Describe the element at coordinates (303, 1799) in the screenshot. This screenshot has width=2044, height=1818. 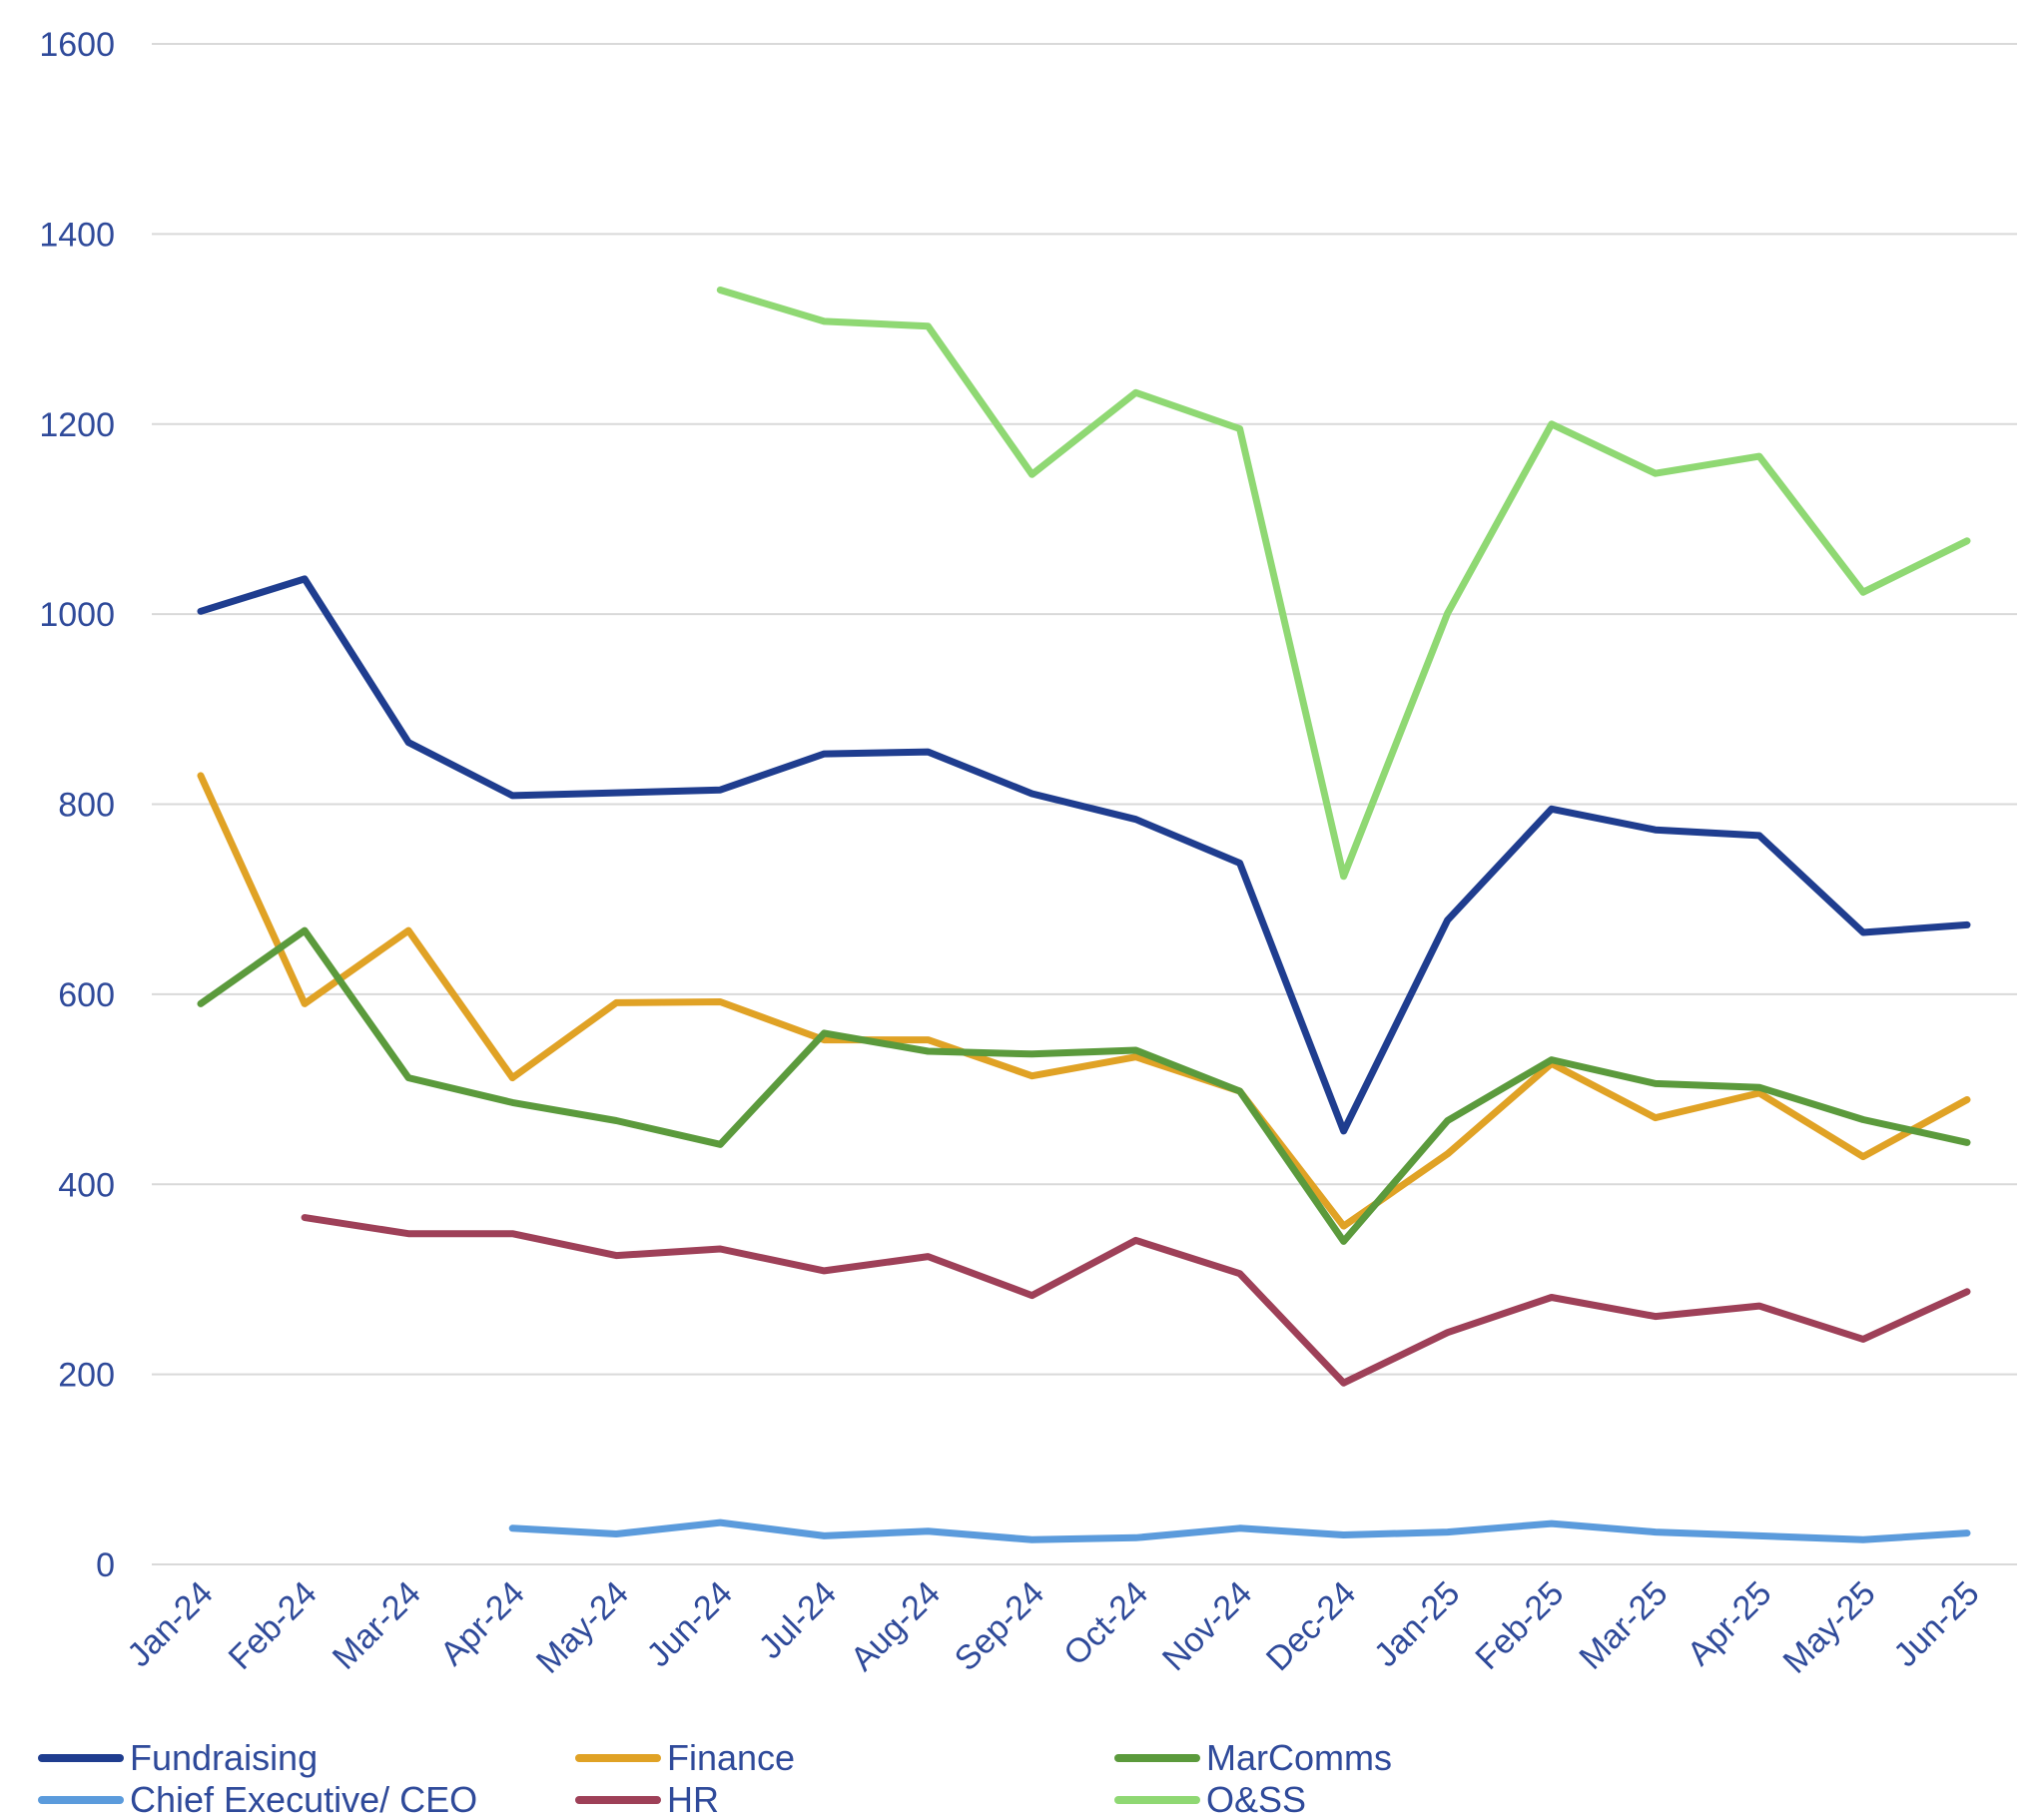
I see `legend-label-chief-executive-ceo: Chief Executive/ CEO` at that location.